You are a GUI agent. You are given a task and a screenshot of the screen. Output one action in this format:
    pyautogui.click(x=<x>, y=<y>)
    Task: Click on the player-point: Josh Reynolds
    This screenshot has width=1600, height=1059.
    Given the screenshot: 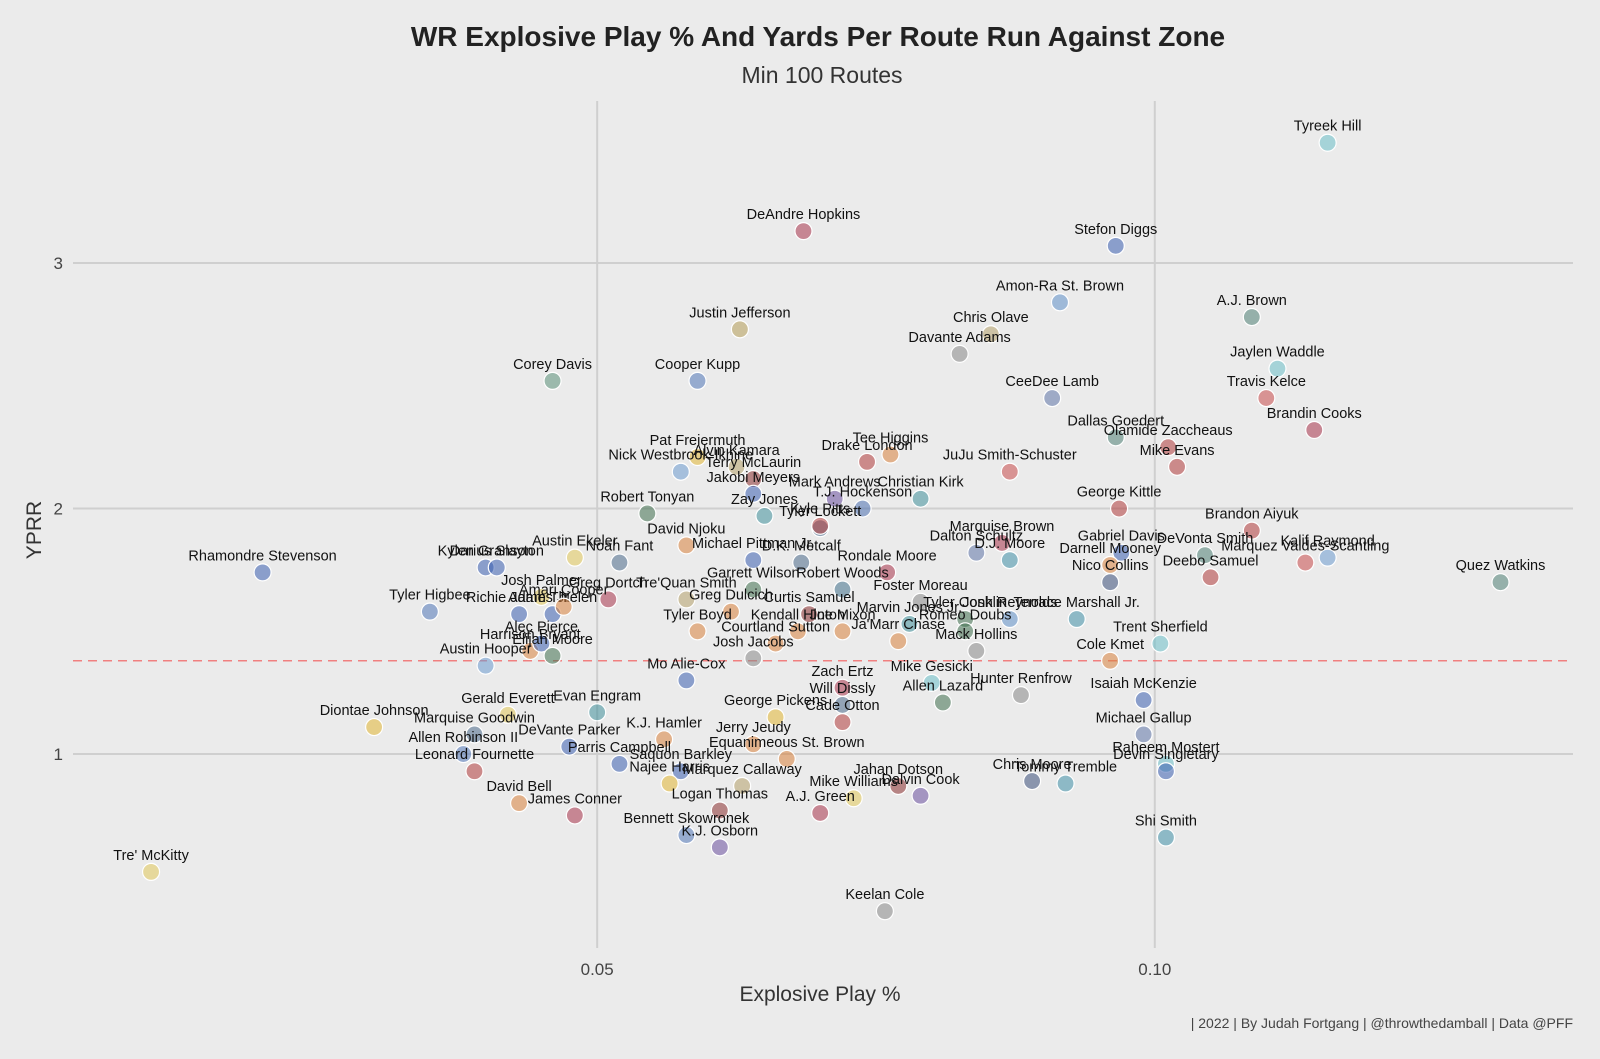 What is the action you would take?
    pyautogui.click(x=1009, y=612)
    